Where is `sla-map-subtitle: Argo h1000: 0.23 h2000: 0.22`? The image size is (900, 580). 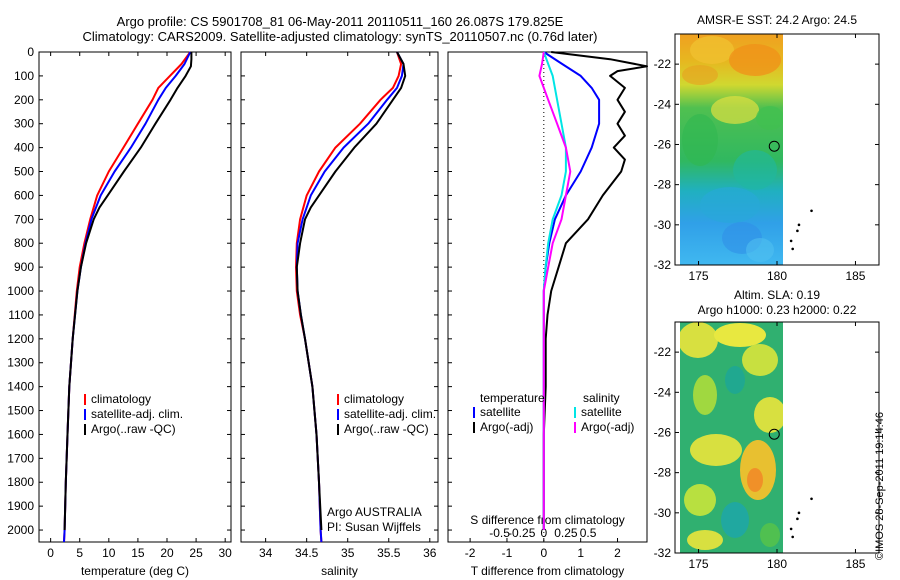 sla-map-subtitle: Argo h1000: 0.23 h2000: 0.22 is located at coordinates (777, 310).